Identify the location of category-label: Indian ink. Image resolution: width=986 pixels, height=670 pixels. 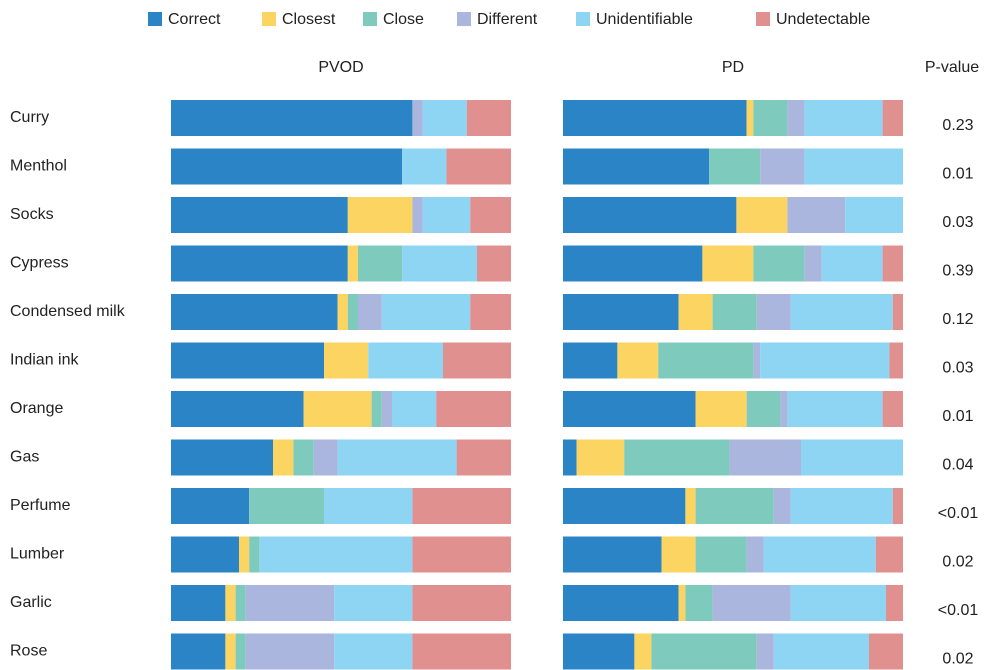
(44, 360).